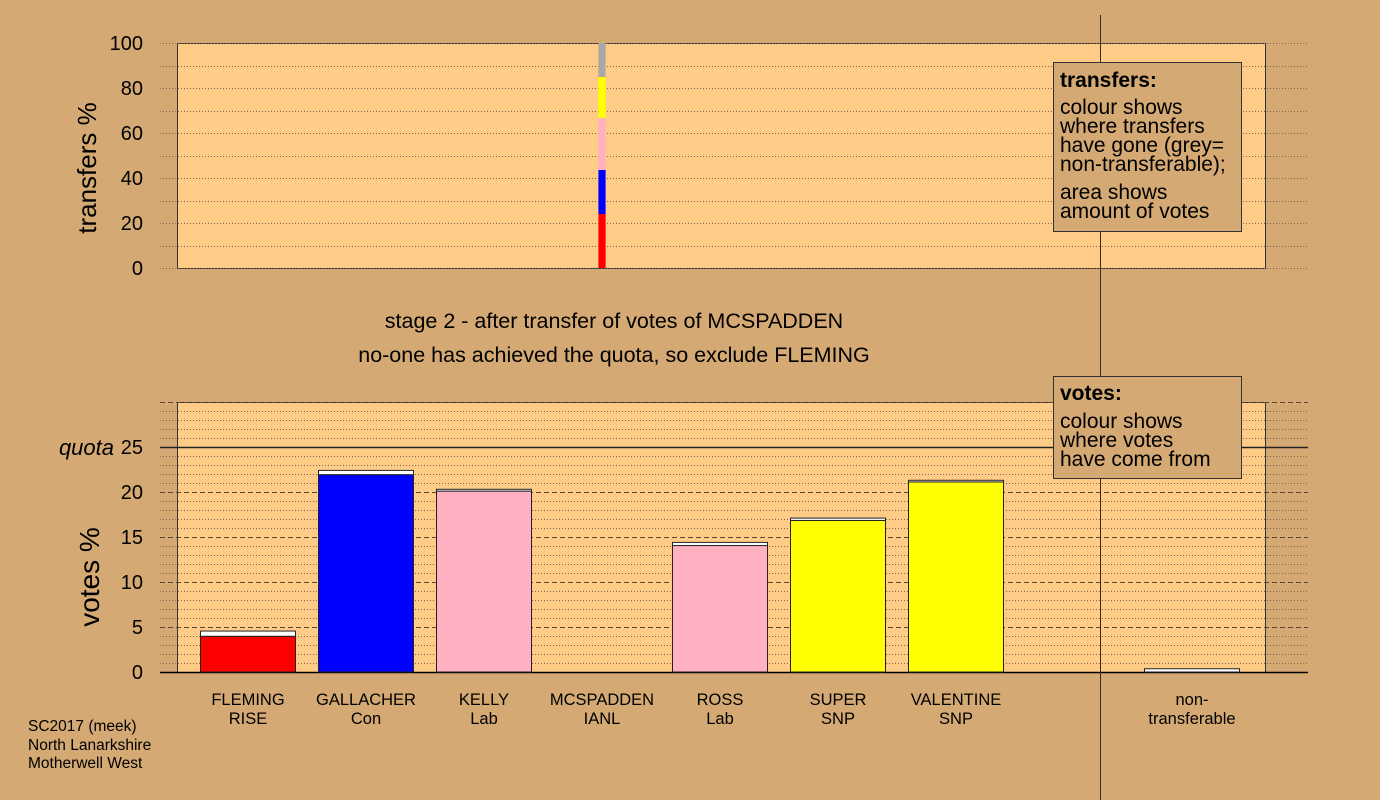 The image size is (1380, 800). I want to click on footer-election: SC2017 (meek), so click(82, 726).